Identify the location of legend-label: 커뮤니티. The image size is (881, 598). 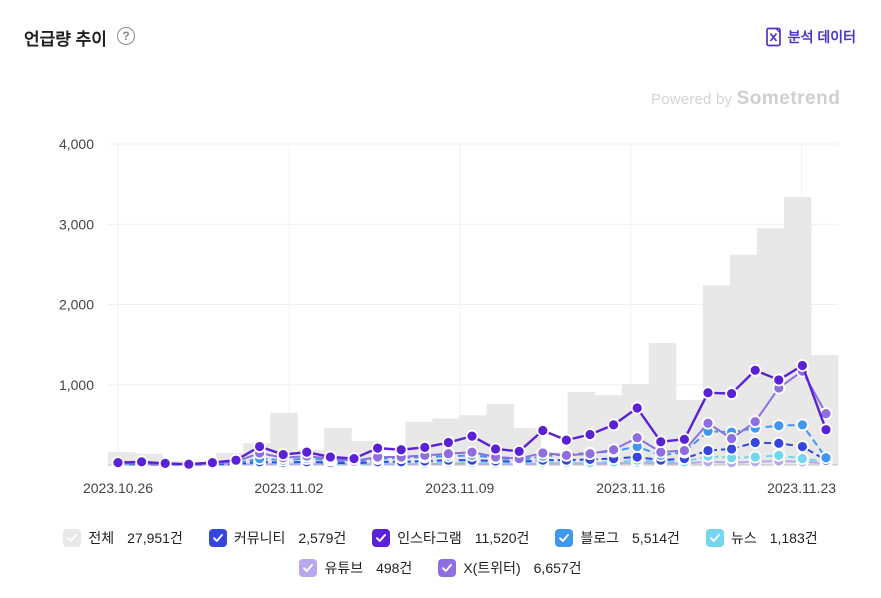
(259, 538).